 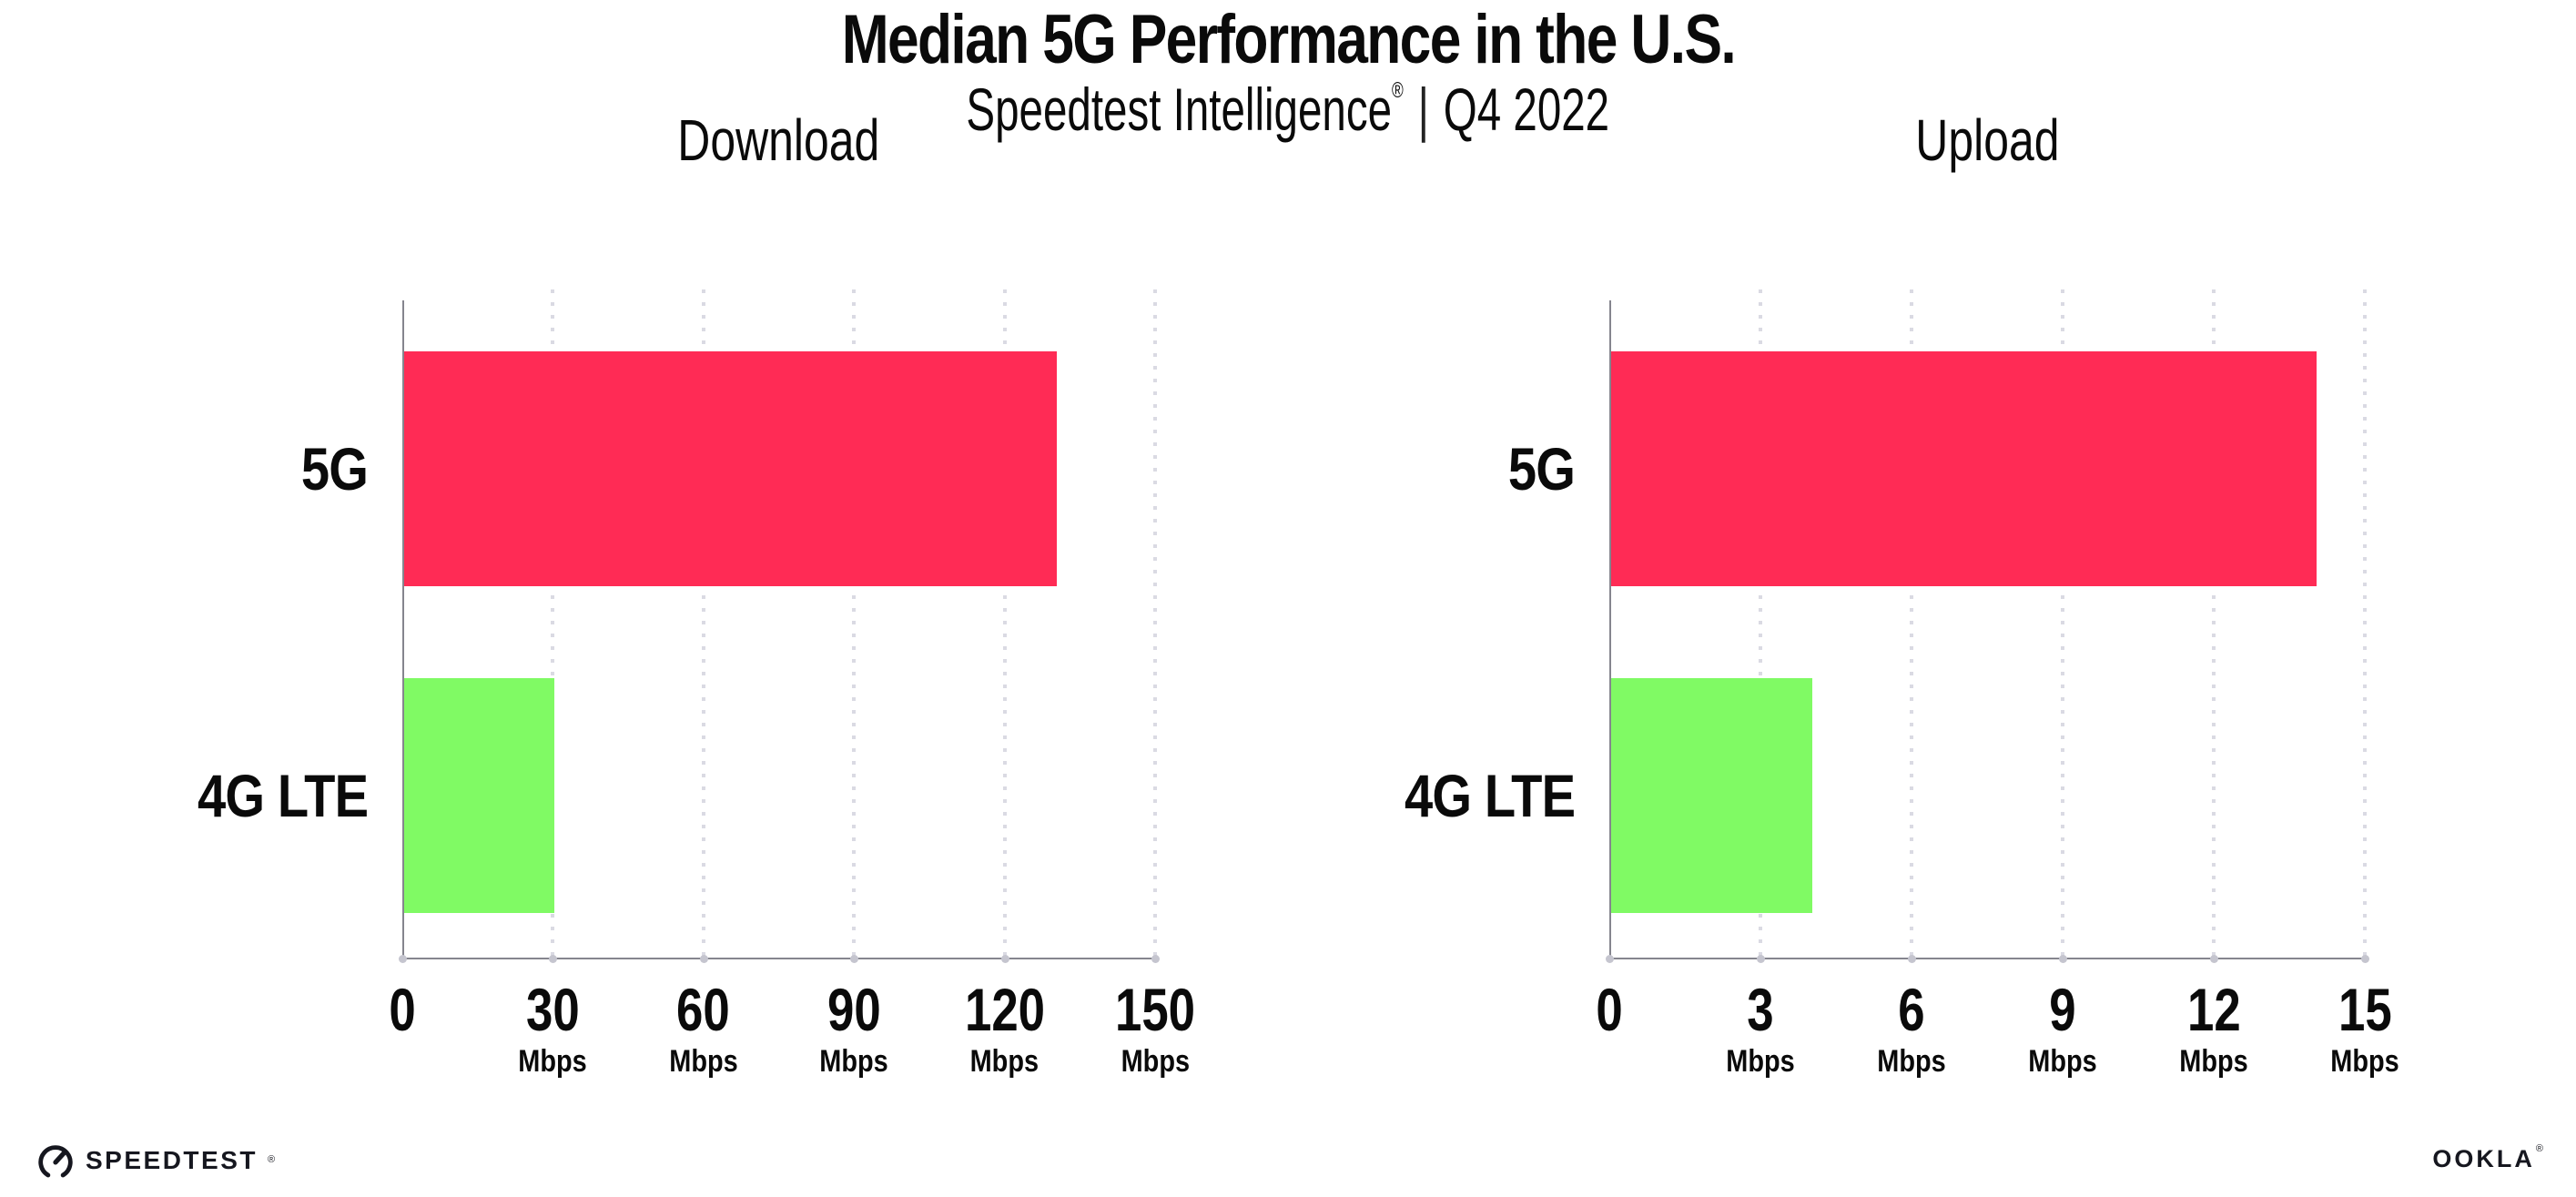 I want to click on x-tick: 120 Mbps, so click(x=1005, y=1028).